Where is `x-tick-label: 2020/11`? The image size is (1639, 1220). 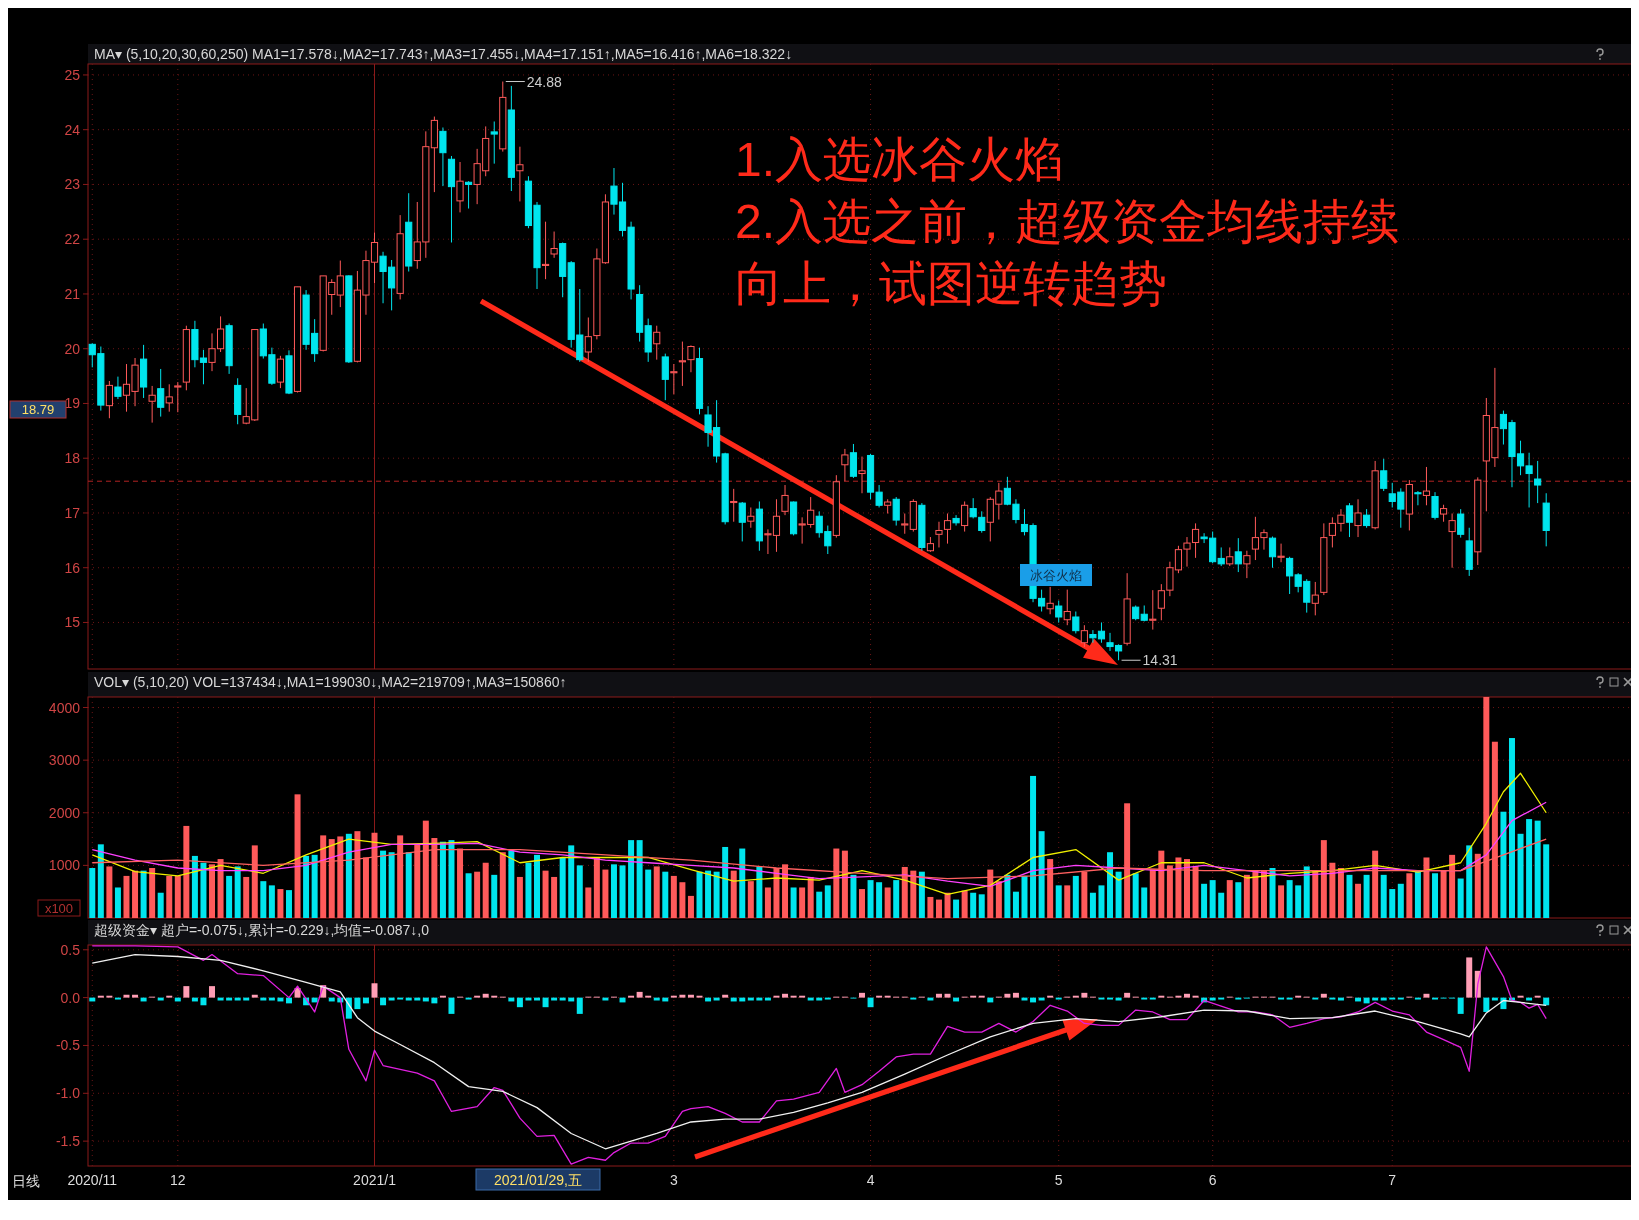
x-tick-label: 2020/11 is located at coordinates (92, 1180).